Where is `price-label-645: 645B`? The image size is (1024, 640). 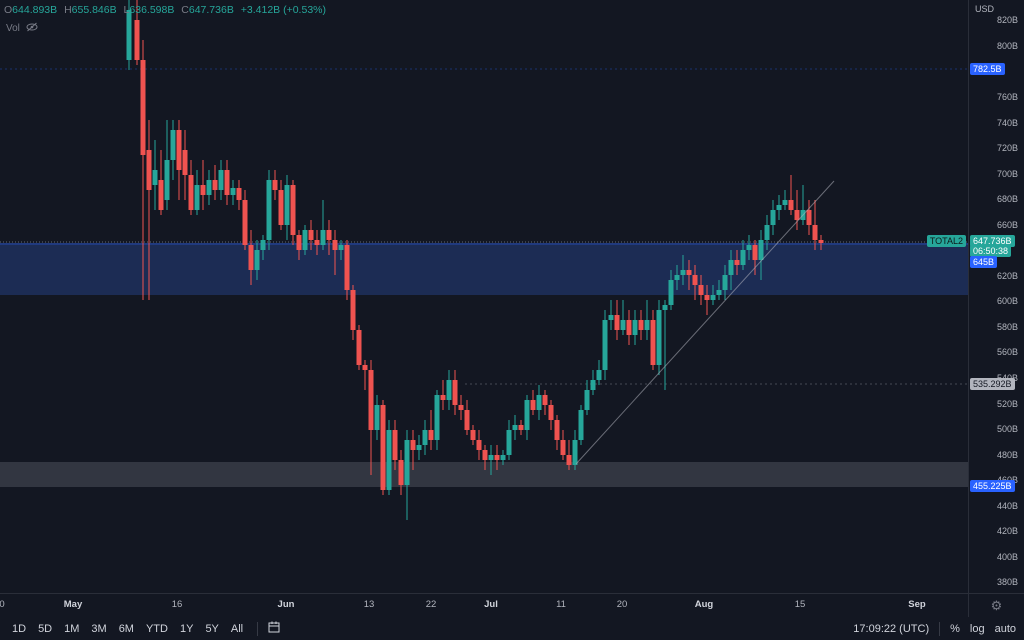 price-label-645: 645B is located at coordinates (984, 262).